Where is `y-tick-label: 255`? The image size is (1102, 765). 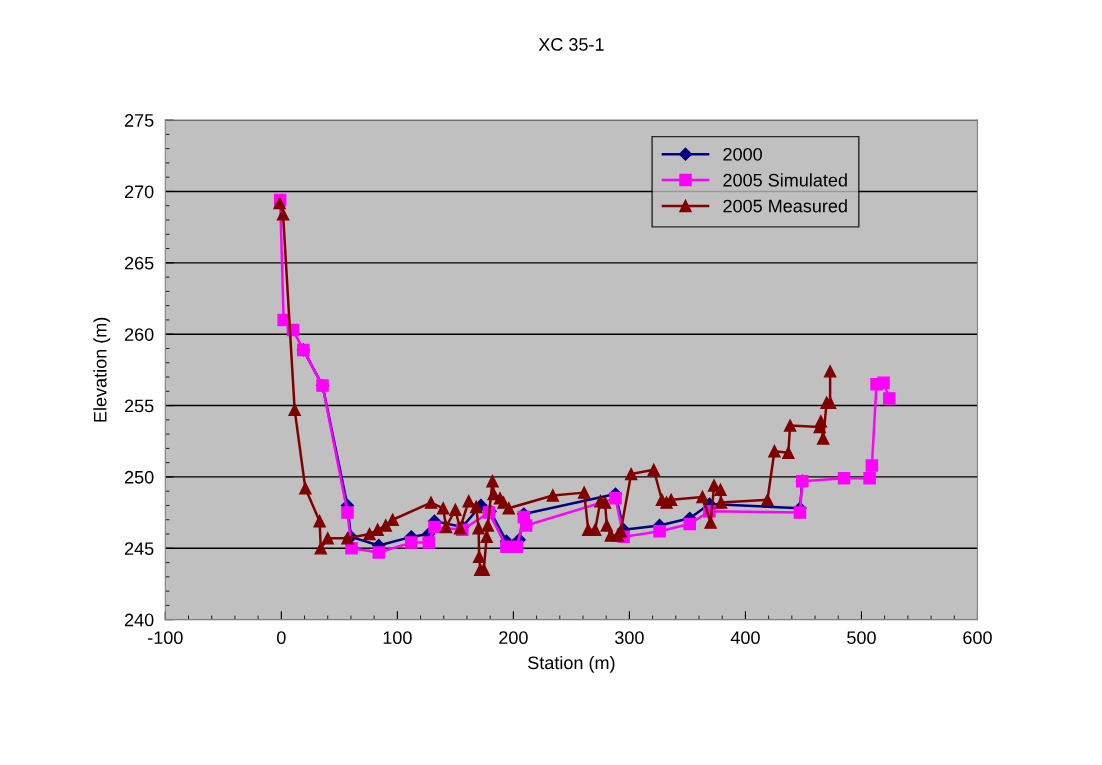 y-tick-label: 255 is located at coordinates (139, 406).